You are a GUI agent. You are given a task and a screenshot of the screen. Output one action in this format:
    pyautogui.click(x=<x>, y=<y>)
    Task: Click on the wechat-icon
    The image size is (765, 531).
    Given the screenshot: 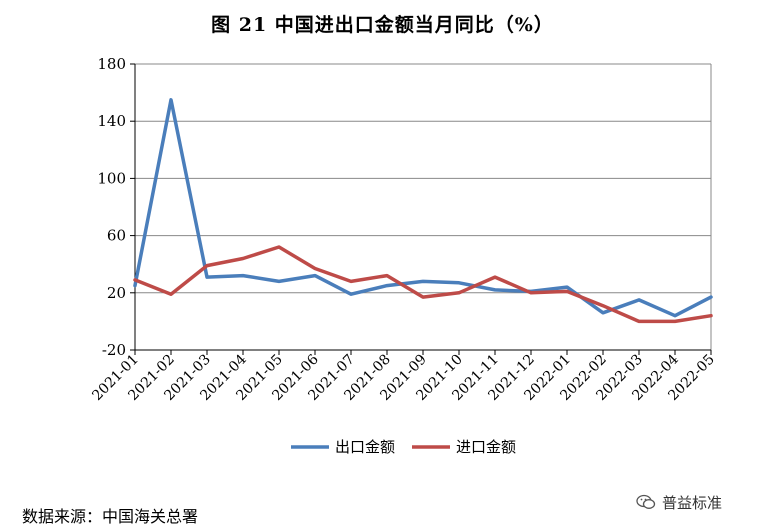 What is the action you would take?
    pyautogui.click(x=646, y=501)
    